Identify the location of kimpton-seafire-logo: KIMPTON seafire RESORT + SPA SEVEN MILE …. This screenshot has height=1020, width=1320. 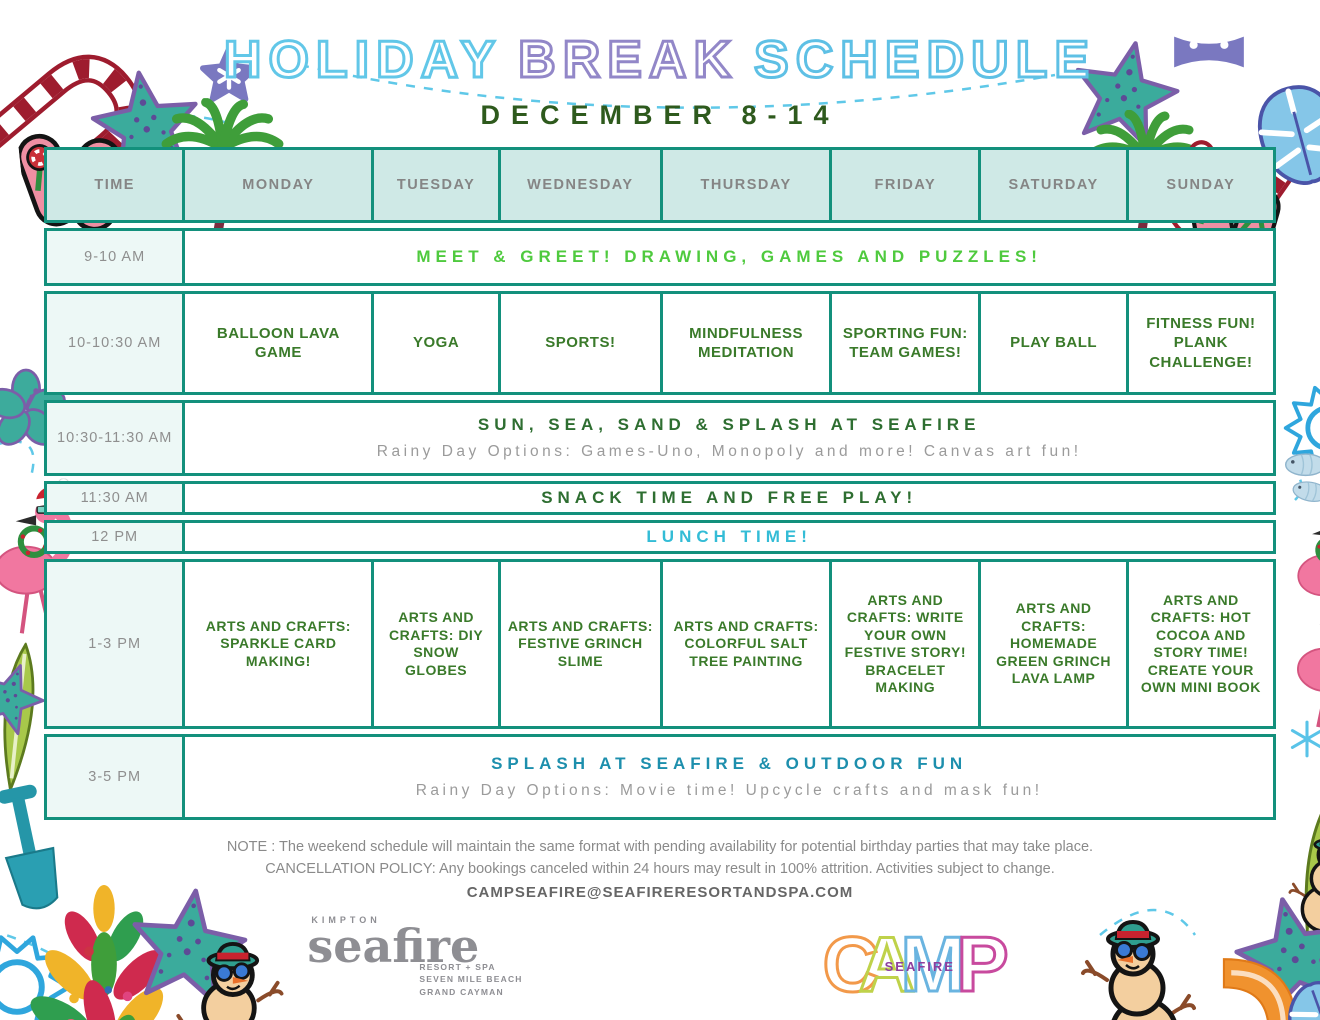
(414, 957).